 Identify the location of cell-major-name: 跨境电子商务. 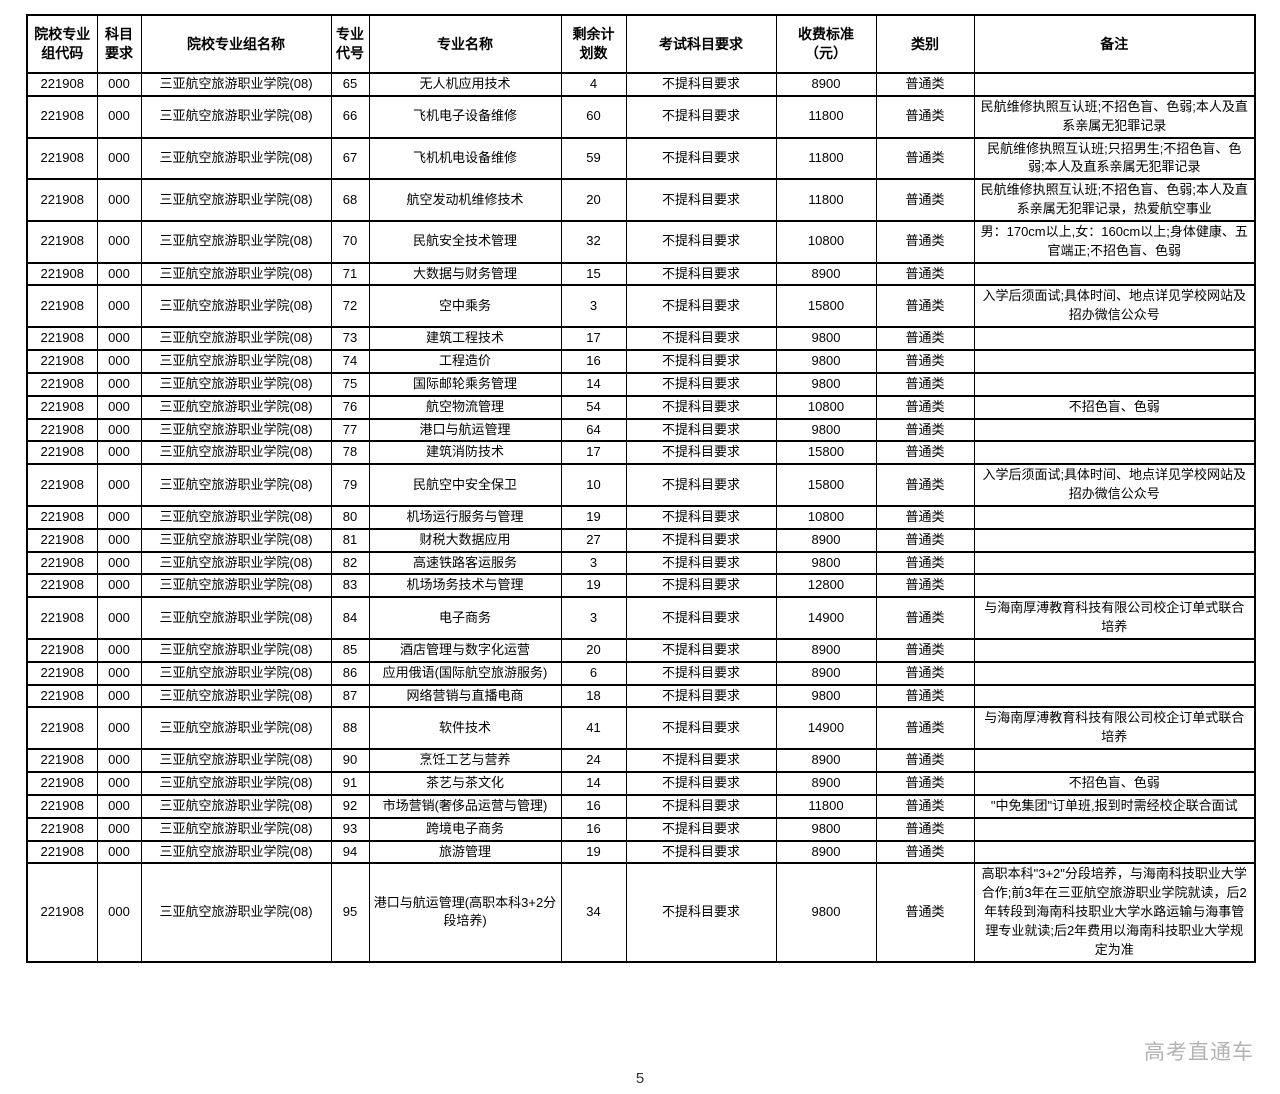
(465, 829).